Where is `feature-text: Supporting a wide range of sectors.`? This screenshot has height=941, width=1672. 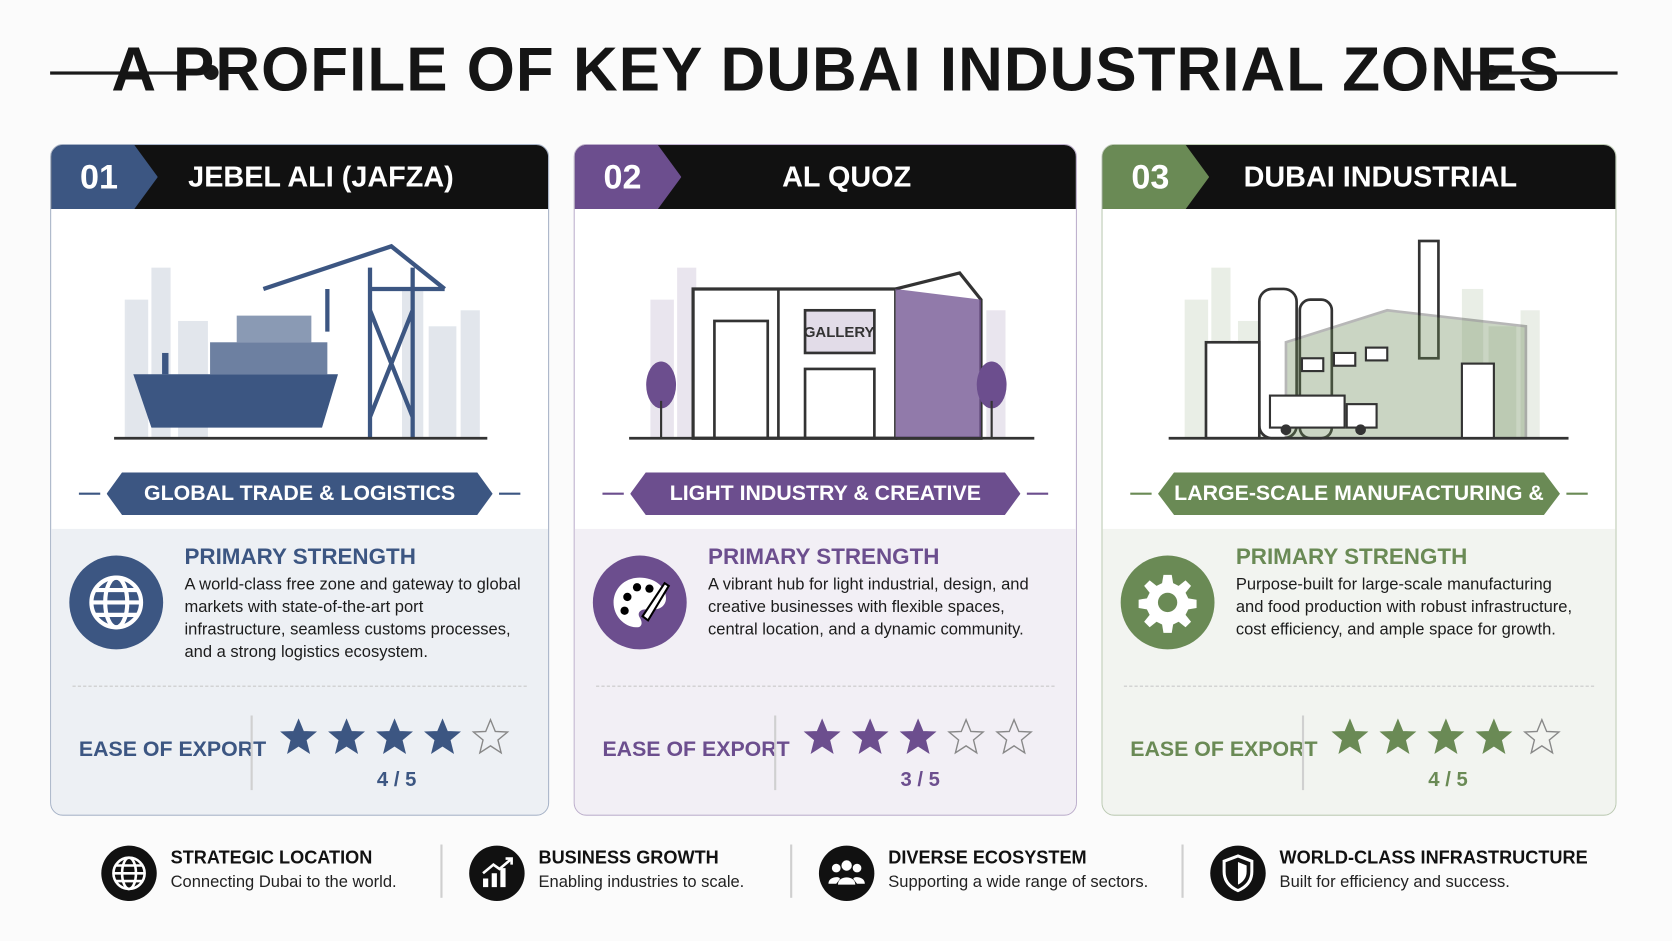
feature-text: Supporting a wide range of sectors. is located at coordinates (1018, 882).